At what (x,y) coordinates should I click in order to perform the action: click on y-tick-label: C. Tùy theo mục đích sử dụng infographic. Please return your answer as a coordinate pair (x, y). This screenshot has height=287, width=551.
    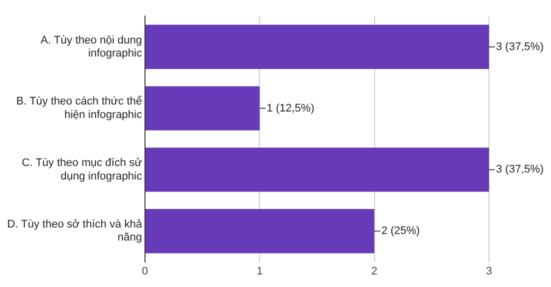
    Looking at the image, I should click on (82, 169).